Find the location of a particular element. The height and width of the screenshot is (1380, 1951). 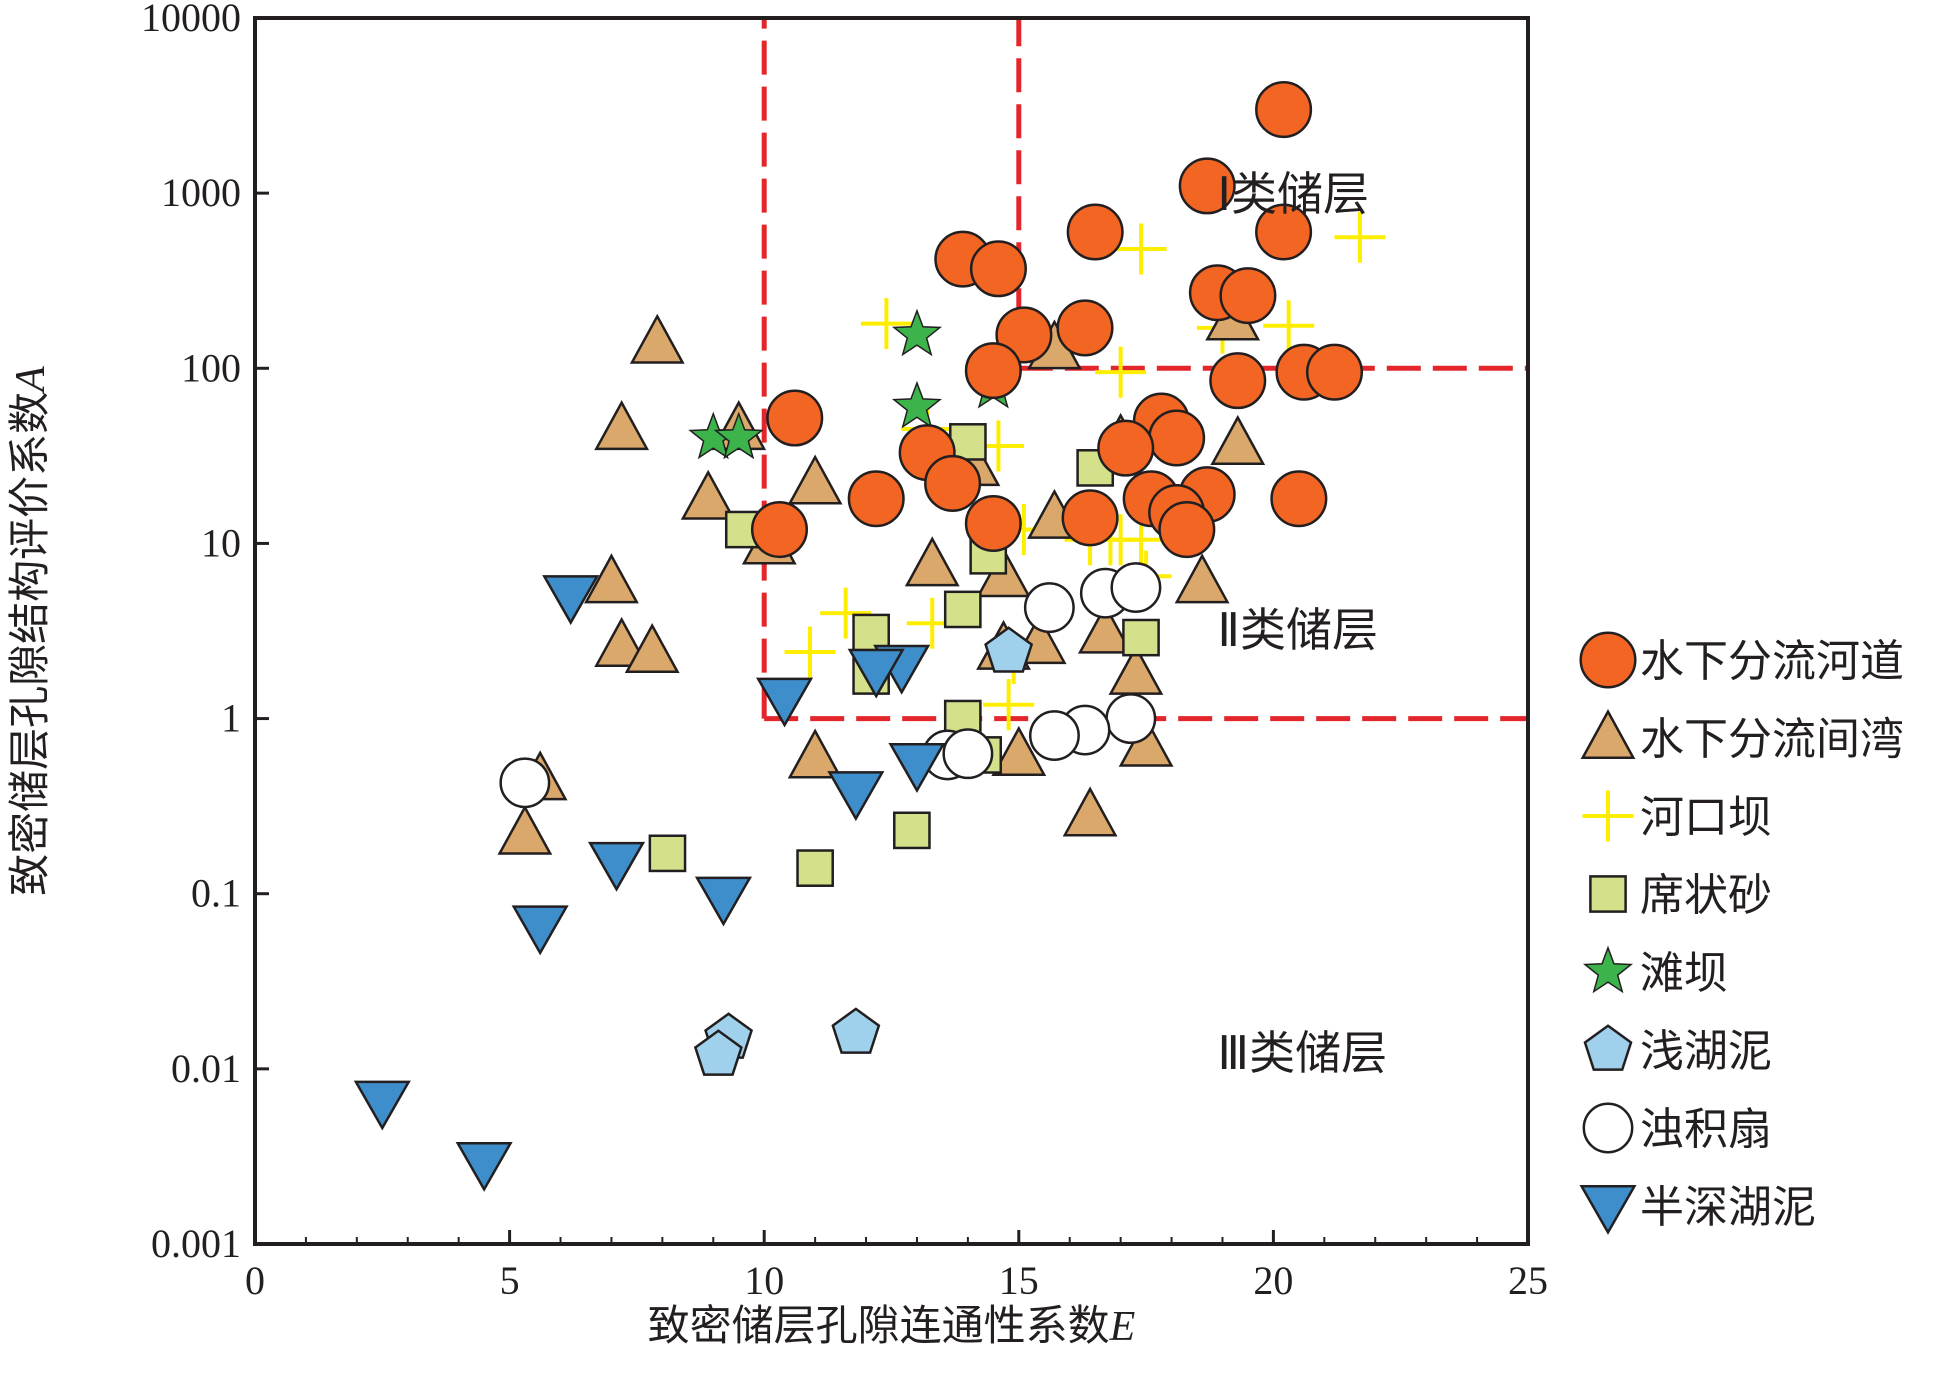

series-circle is located at coordinates (1057, 320).